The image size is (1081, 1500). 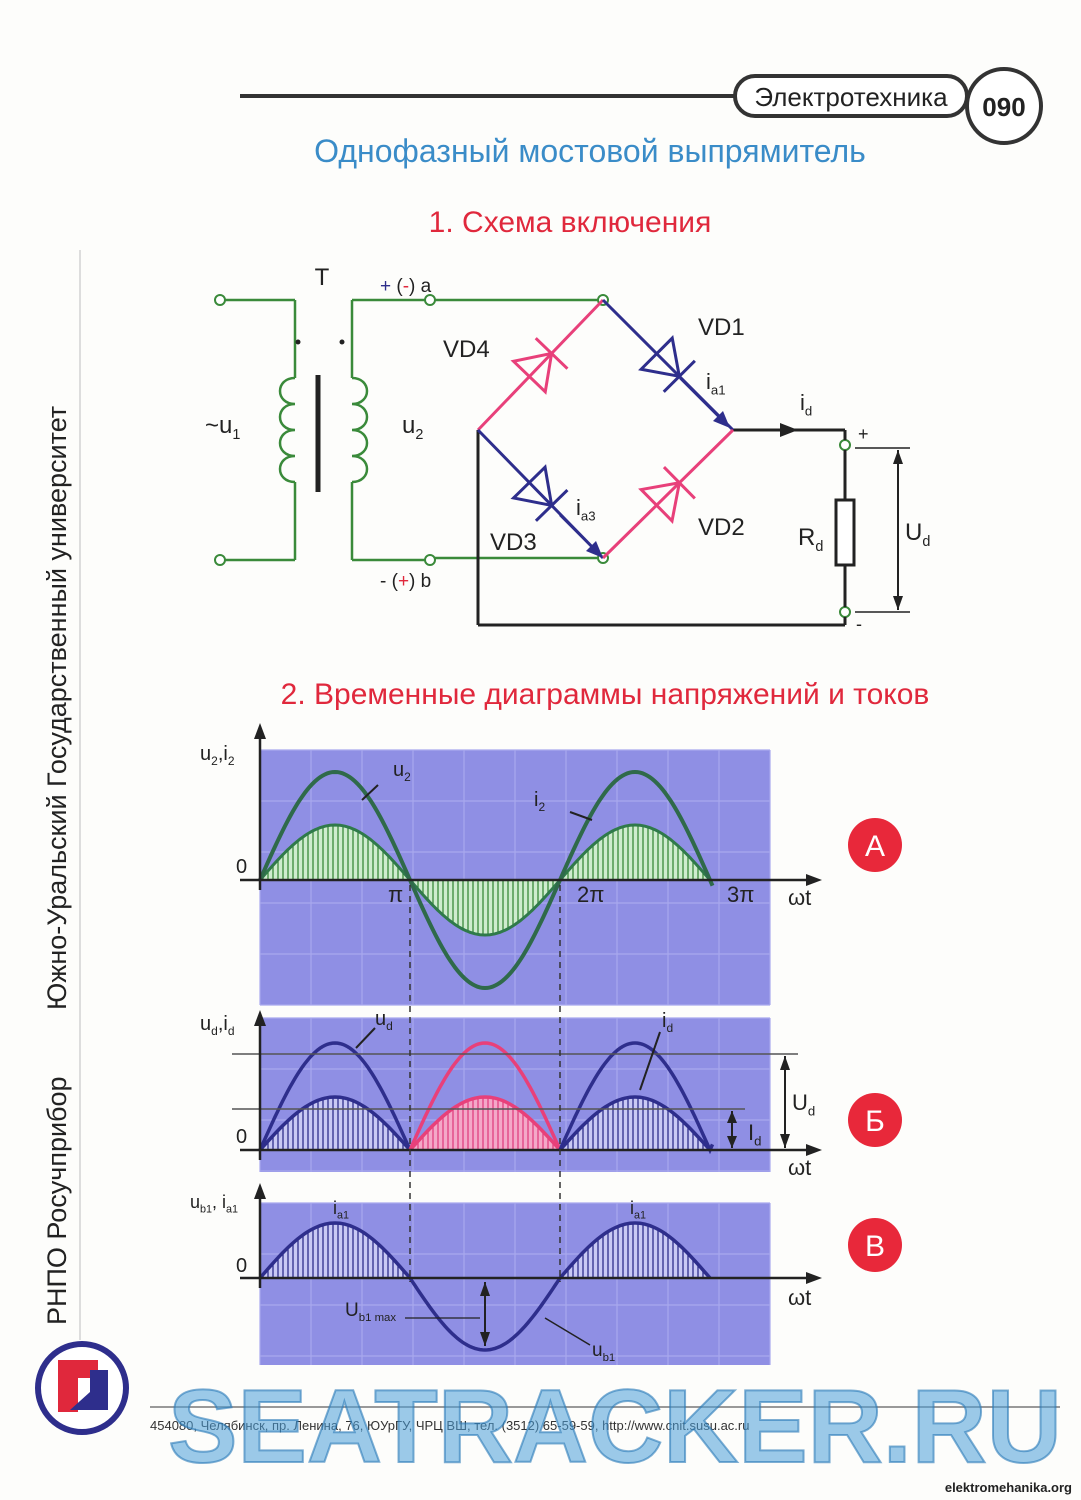 I want to click on badge-label: В, so click(x=875, y=1246).